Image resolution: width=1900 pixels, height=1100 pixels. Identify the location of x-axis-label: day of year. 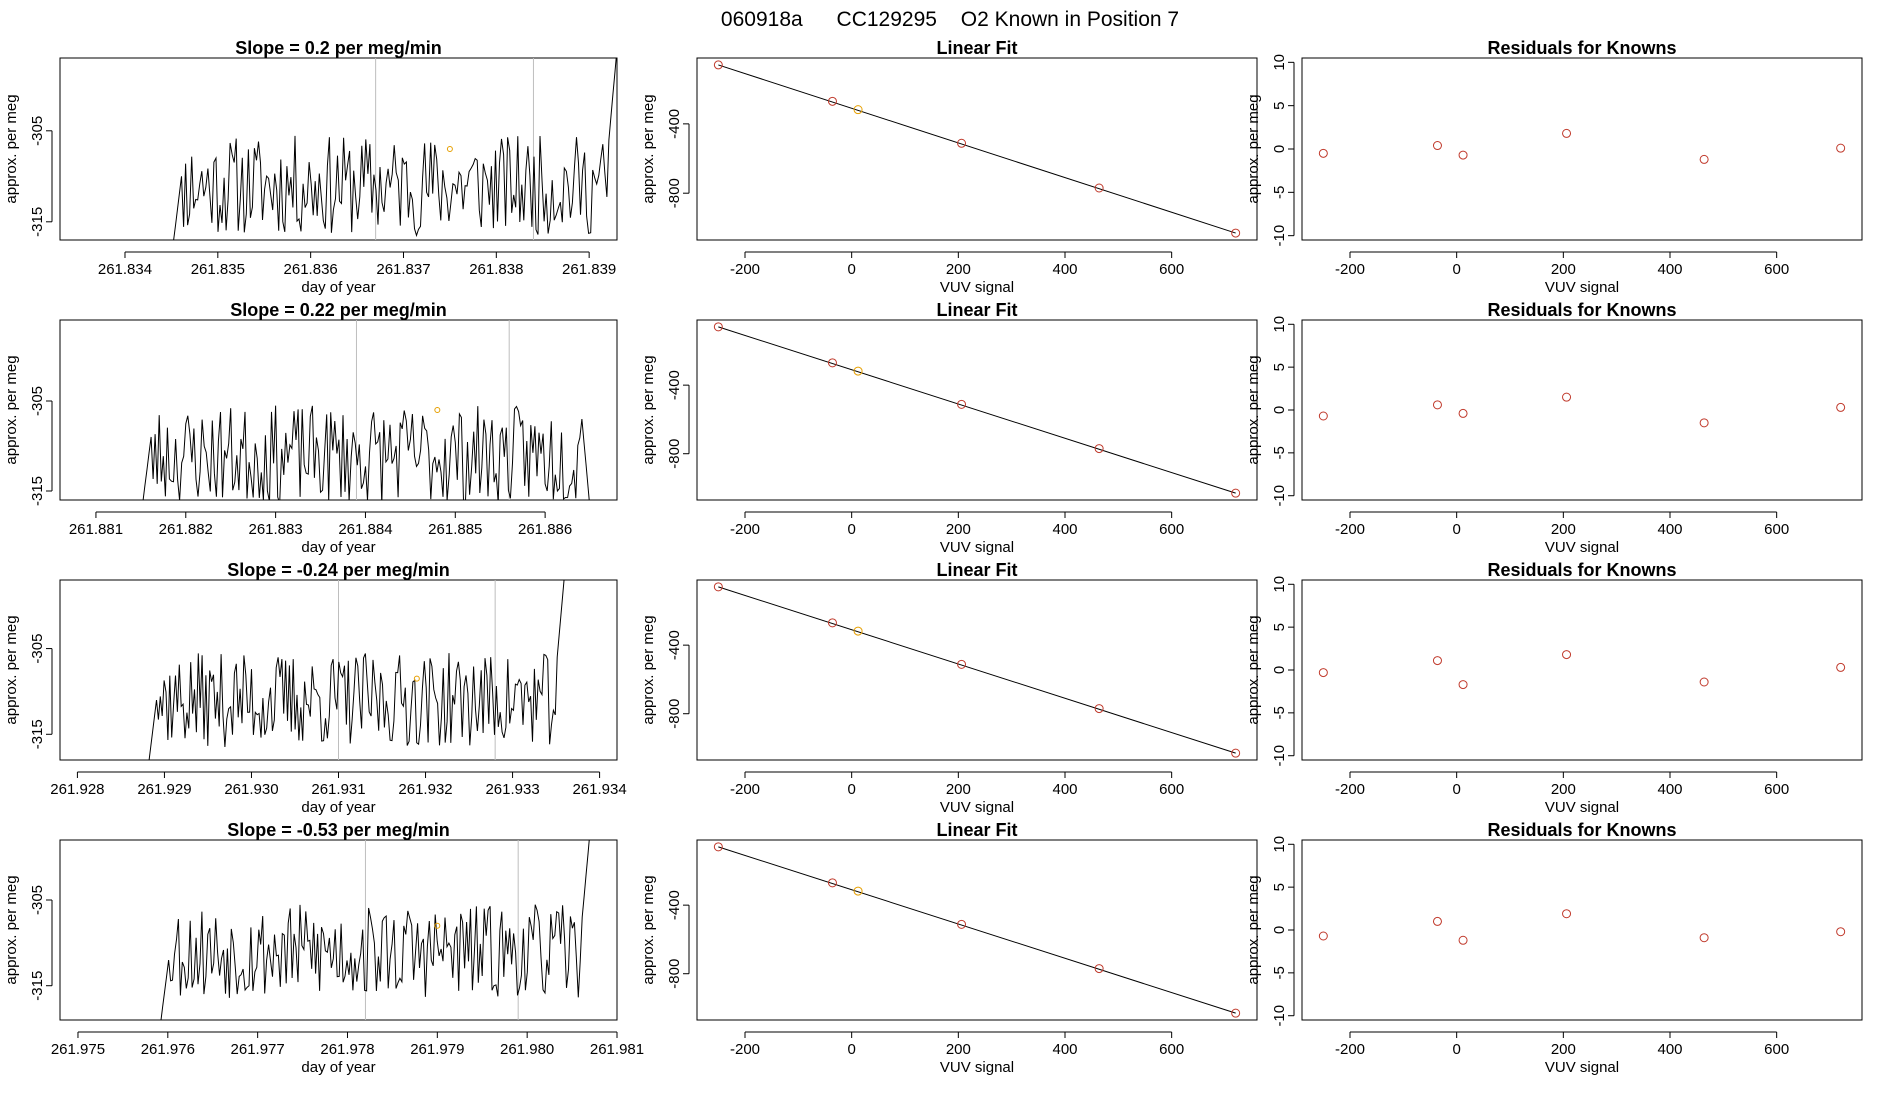
(338, 287).